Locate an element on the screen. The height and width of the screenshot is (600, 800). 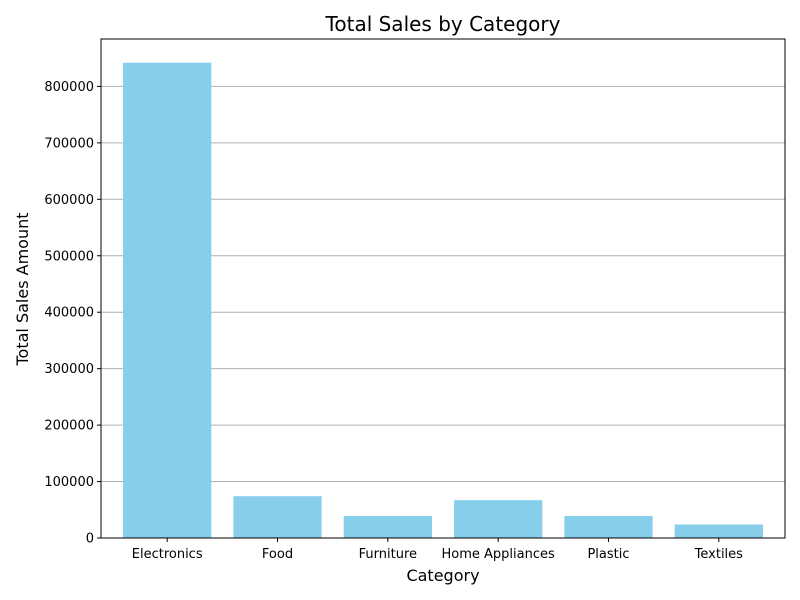
bar-electronics is located at coordinates (167, 300).